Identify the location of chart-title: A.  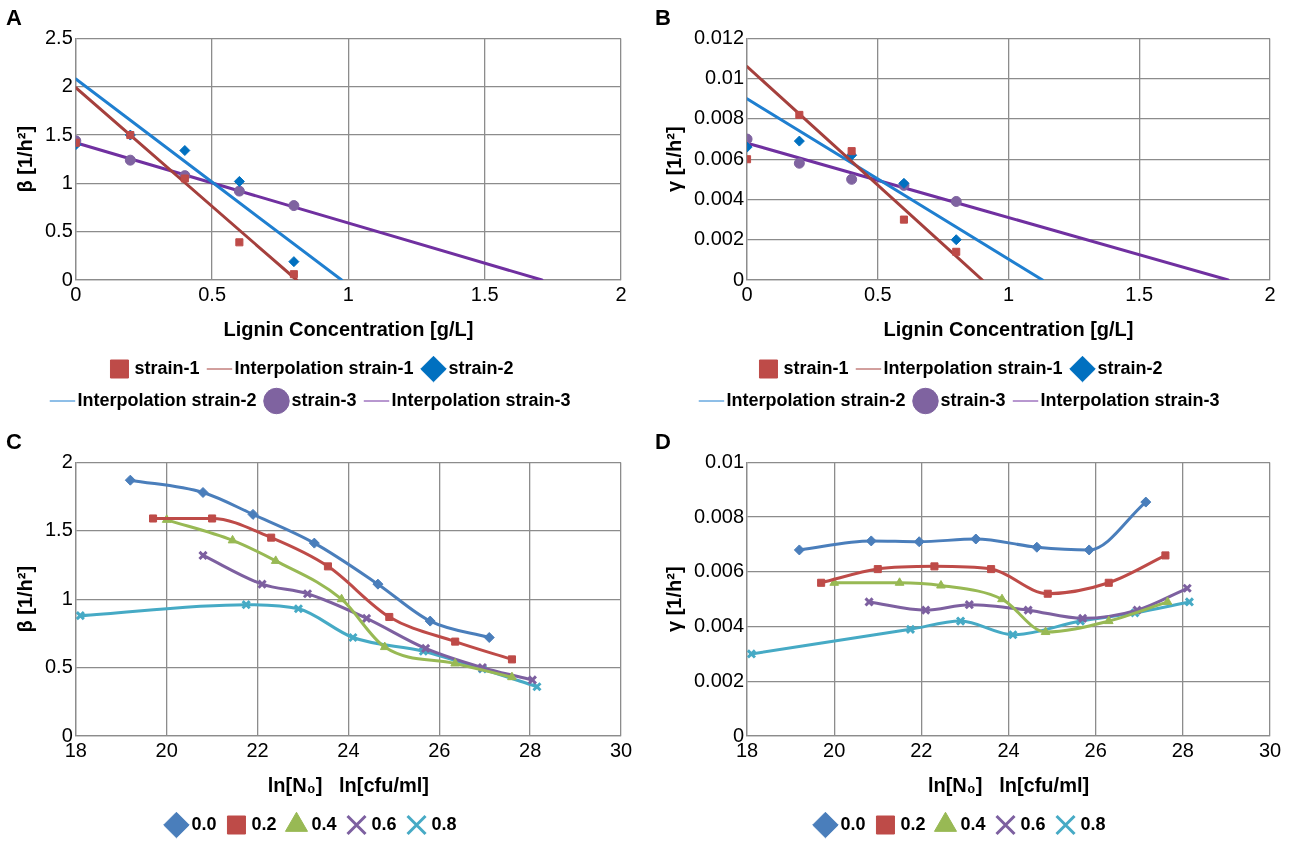
(14, 18).